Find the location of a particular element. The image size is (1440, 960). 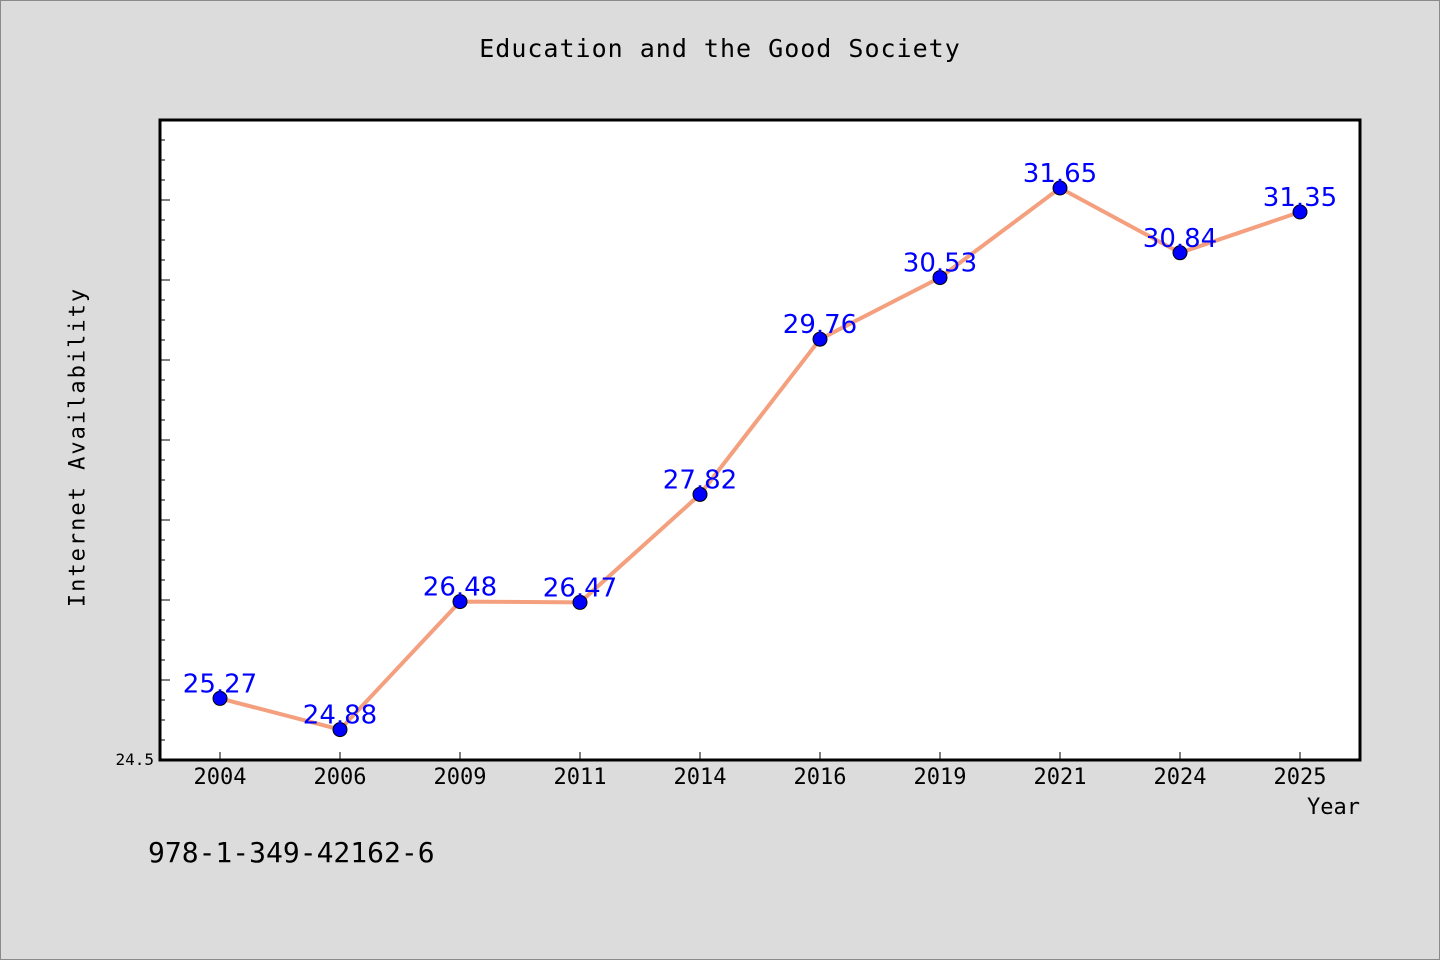

data-label: 25.27 is located at coordinates (220, 684).